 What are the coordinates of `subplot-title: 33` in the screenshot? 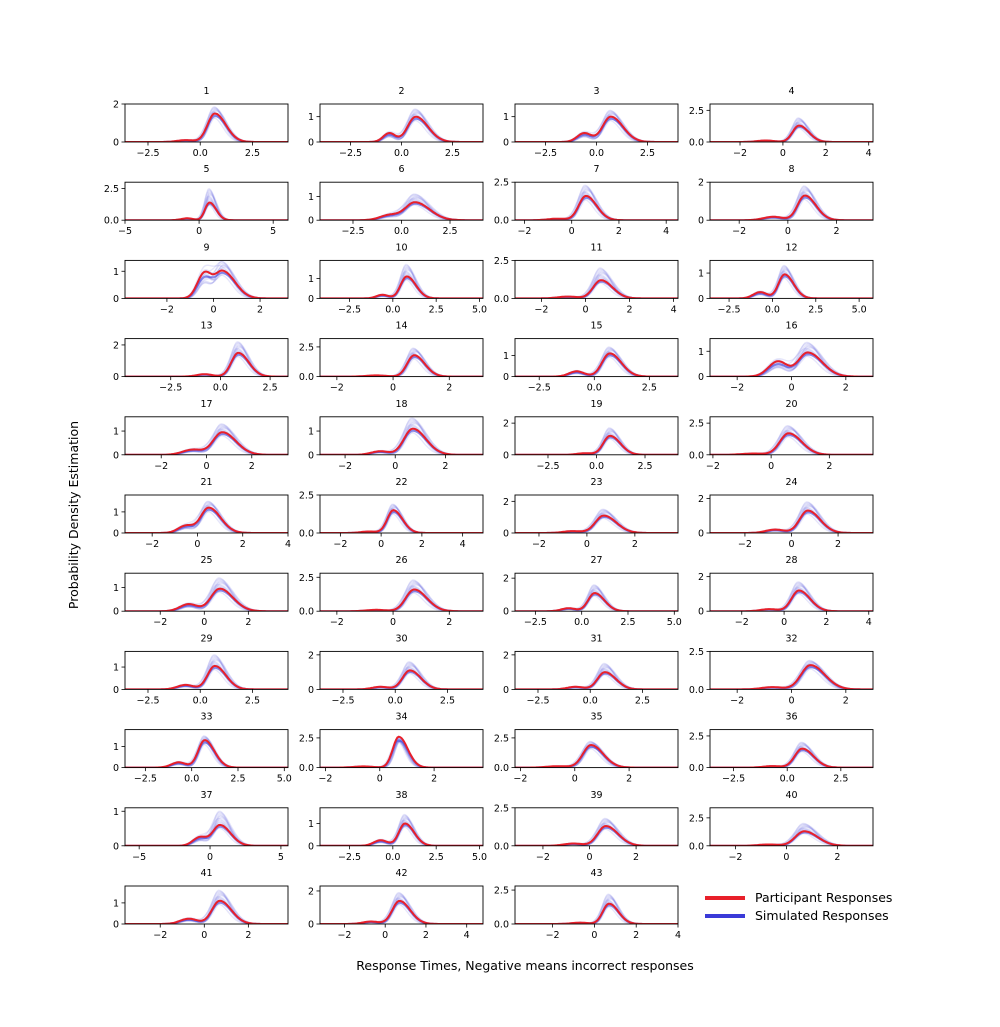 It's located at (206, 717).